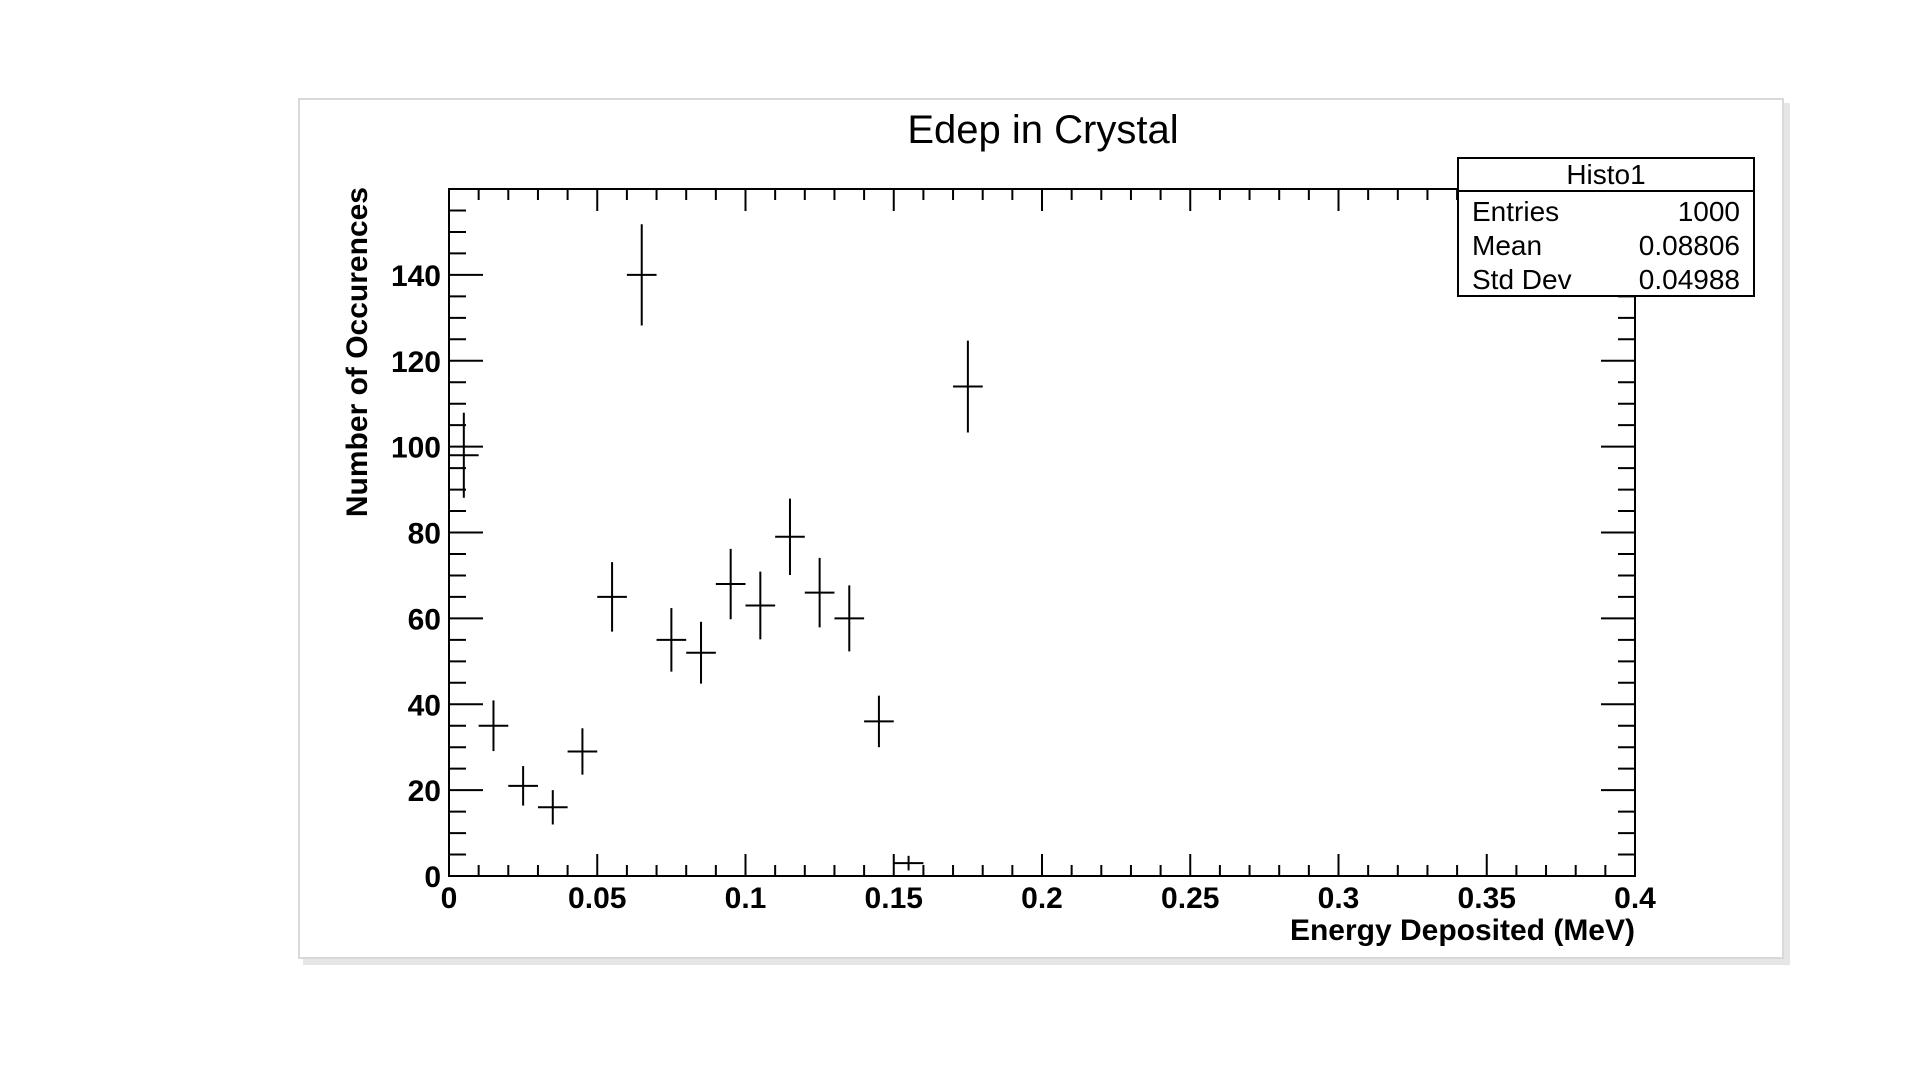 This screenshot has width=1920, height=1085. What do you see at coordinates (432, 877) in the screenshot?
I see `y-tick-label: 0` at bounding box center [432, 877].